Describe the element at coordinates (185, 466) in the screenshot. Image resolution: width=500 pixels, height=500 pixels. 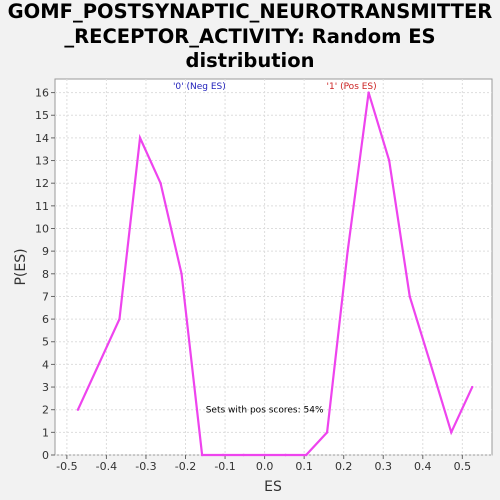
I see `x-tick-label: -0.2` at that location.